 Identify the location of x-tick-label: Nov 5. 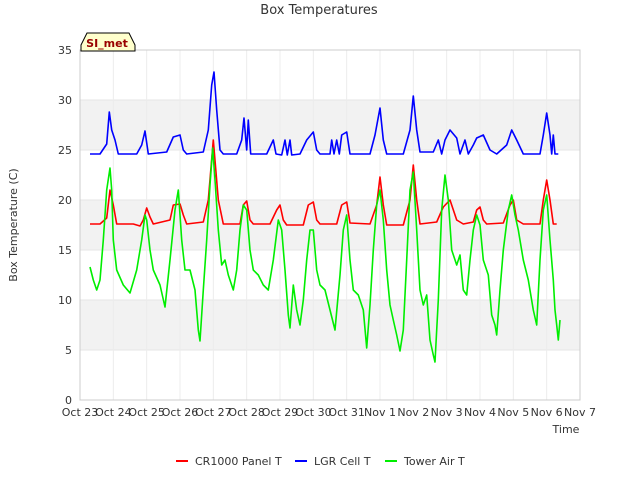
(513, 412).